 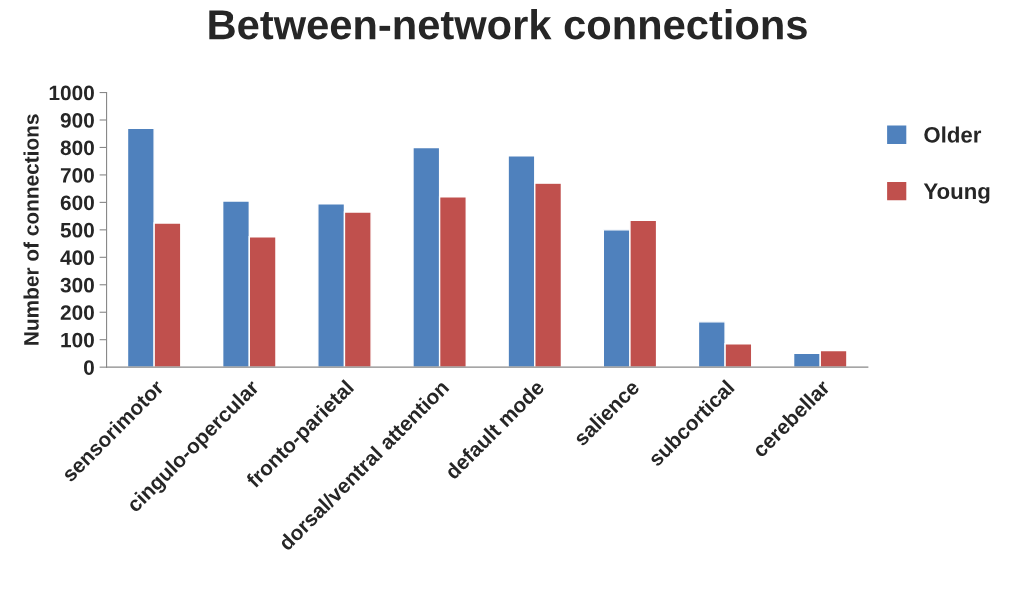 I want to click on y-tick-label: 800, so click(x=77, y=148).